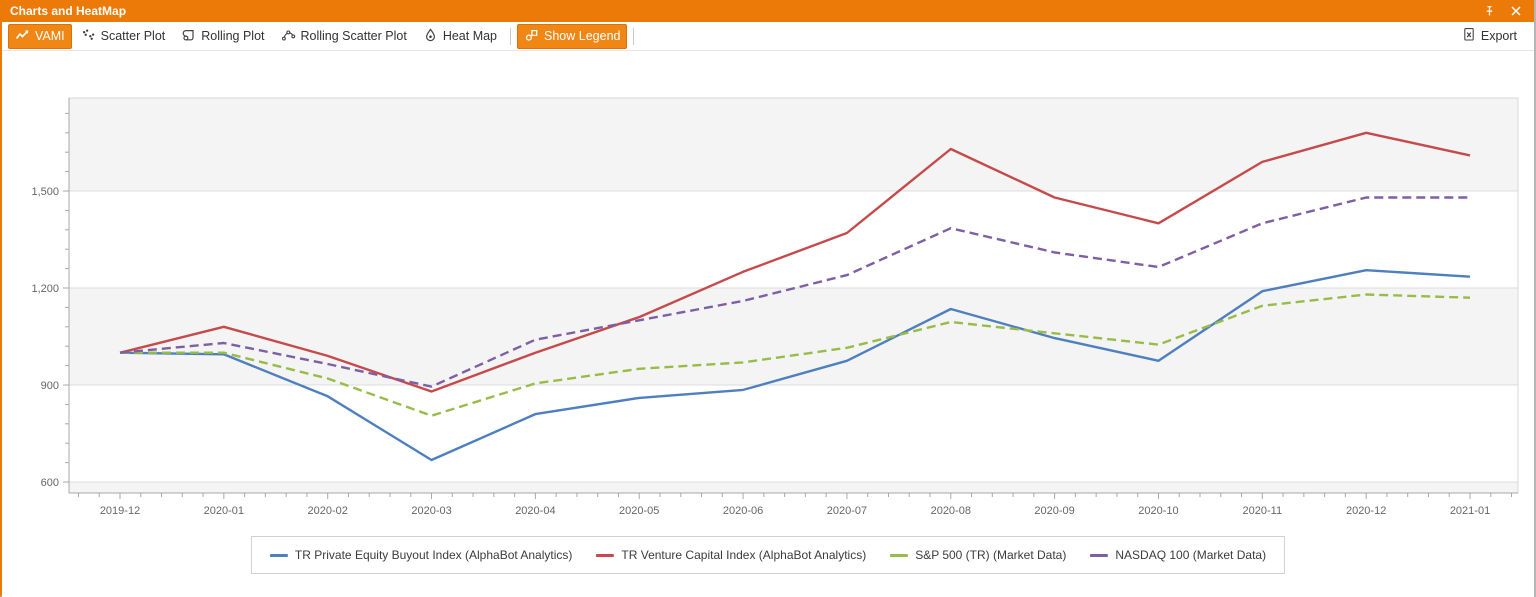 The height and width of the screenshot is (597, 1536). Describe the element at coordinates (899, 555) in the screenshot. I see `series-marker-green` at that location.